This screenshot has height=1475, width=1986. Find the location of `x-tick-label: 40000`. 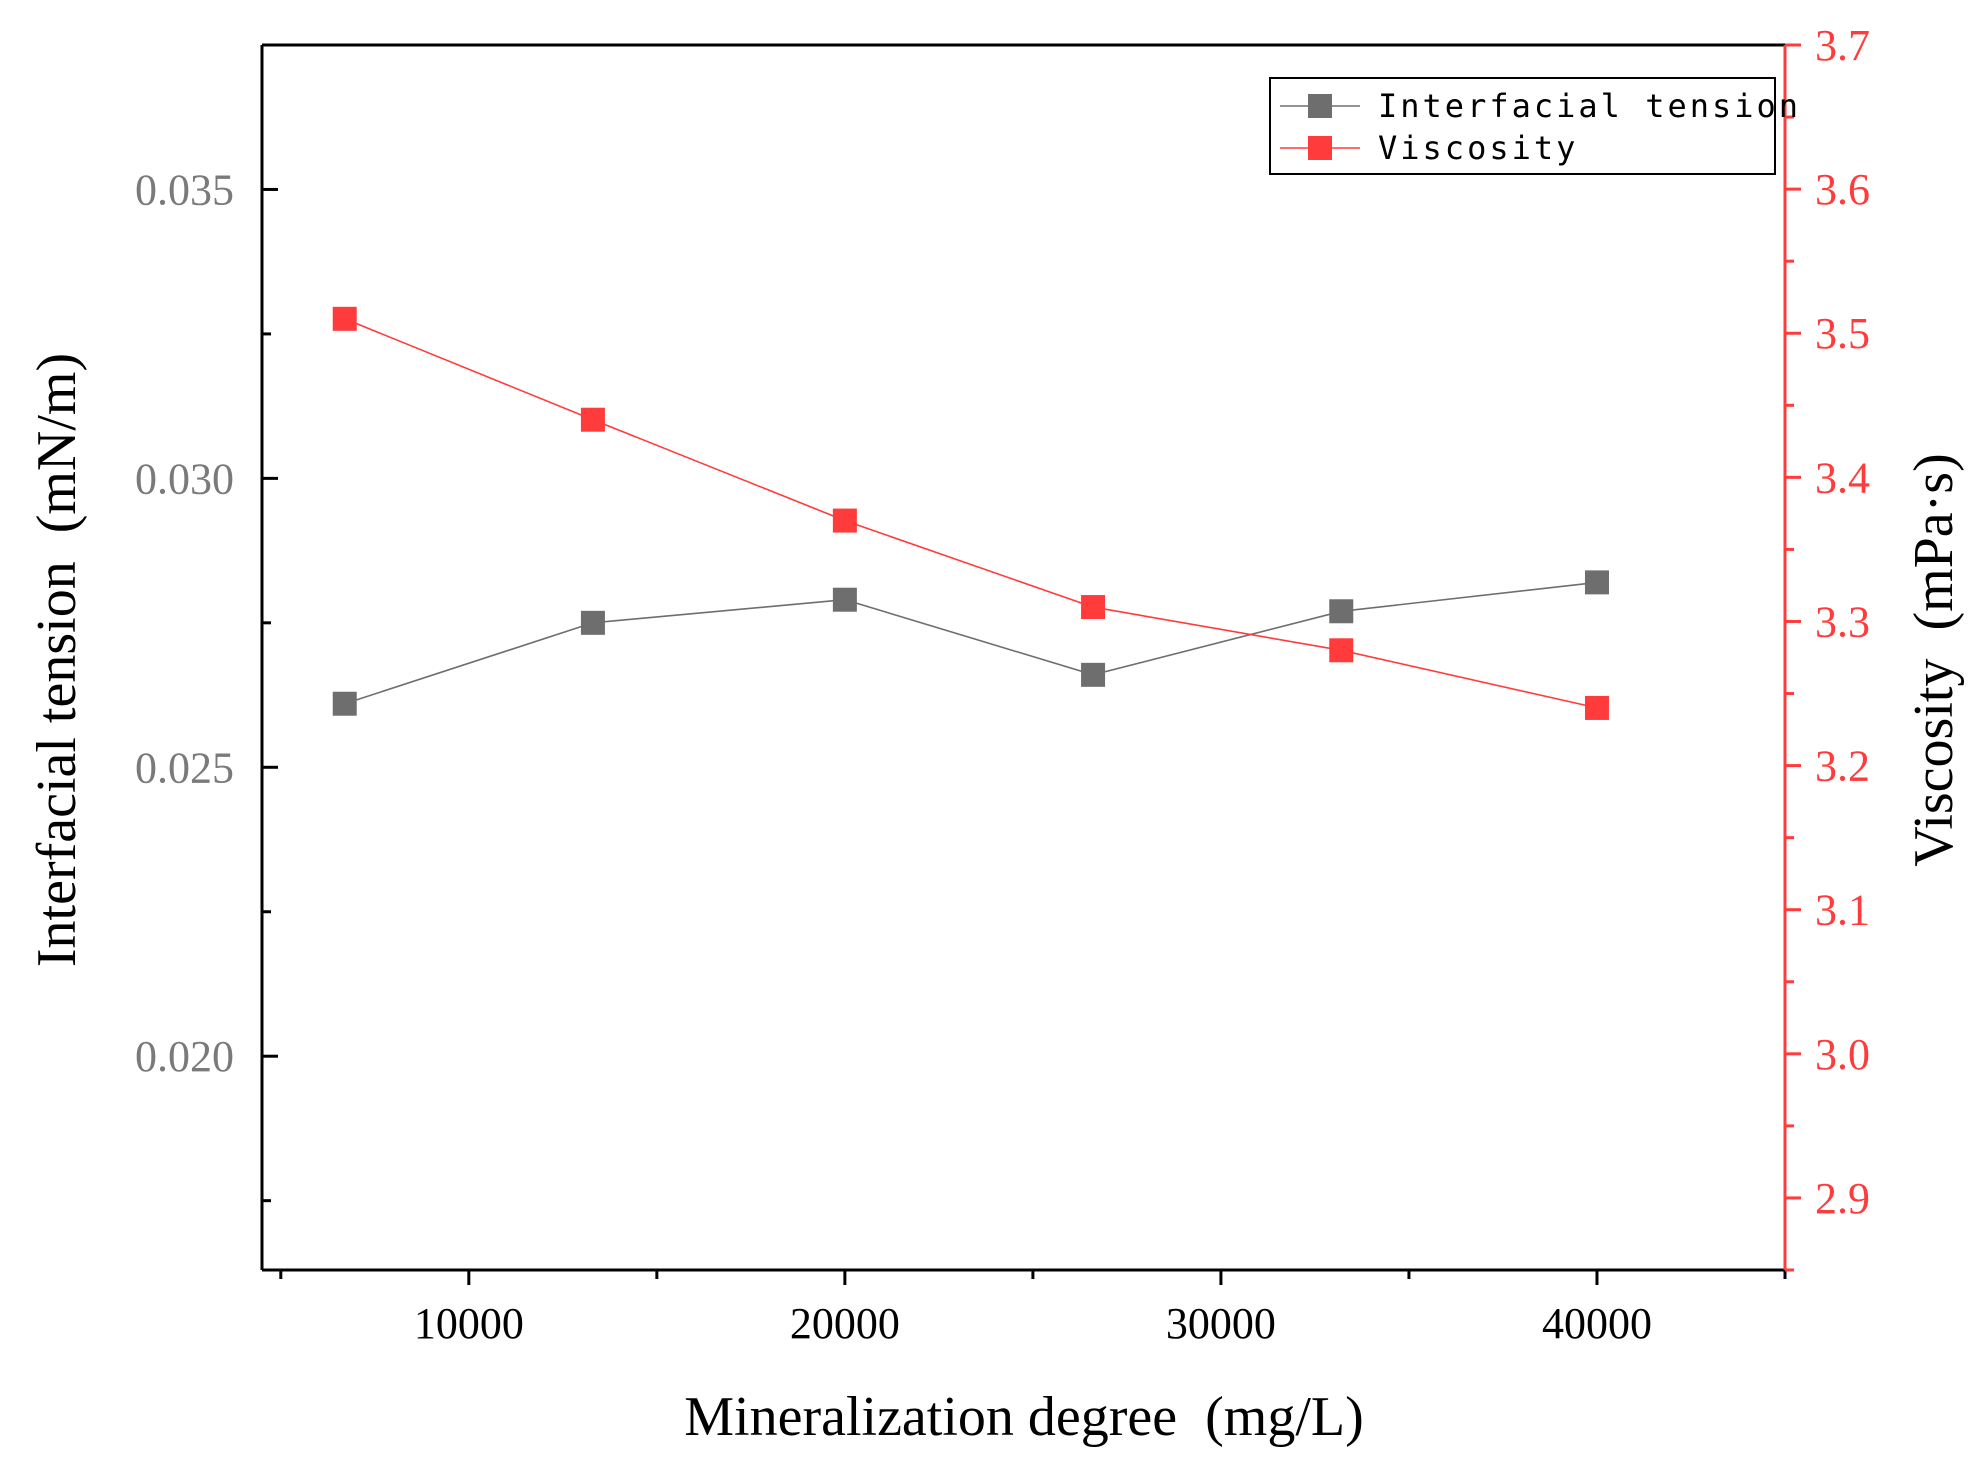

x-tick-label: 40000 is located at coordinates (1597, 1323).